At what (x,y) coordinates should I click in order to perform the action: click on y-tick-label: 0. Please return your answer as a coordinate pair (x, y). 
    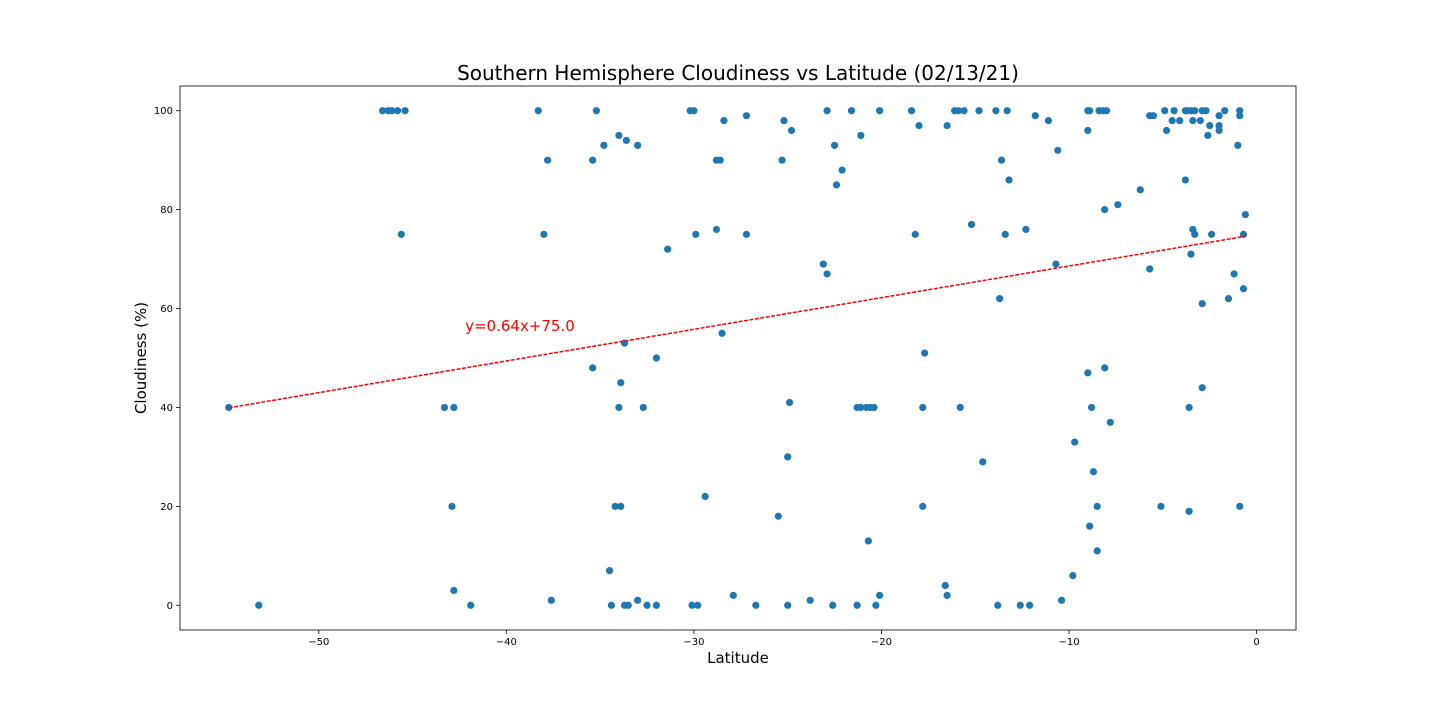
    Looking at the image, I should click on (170, 606).